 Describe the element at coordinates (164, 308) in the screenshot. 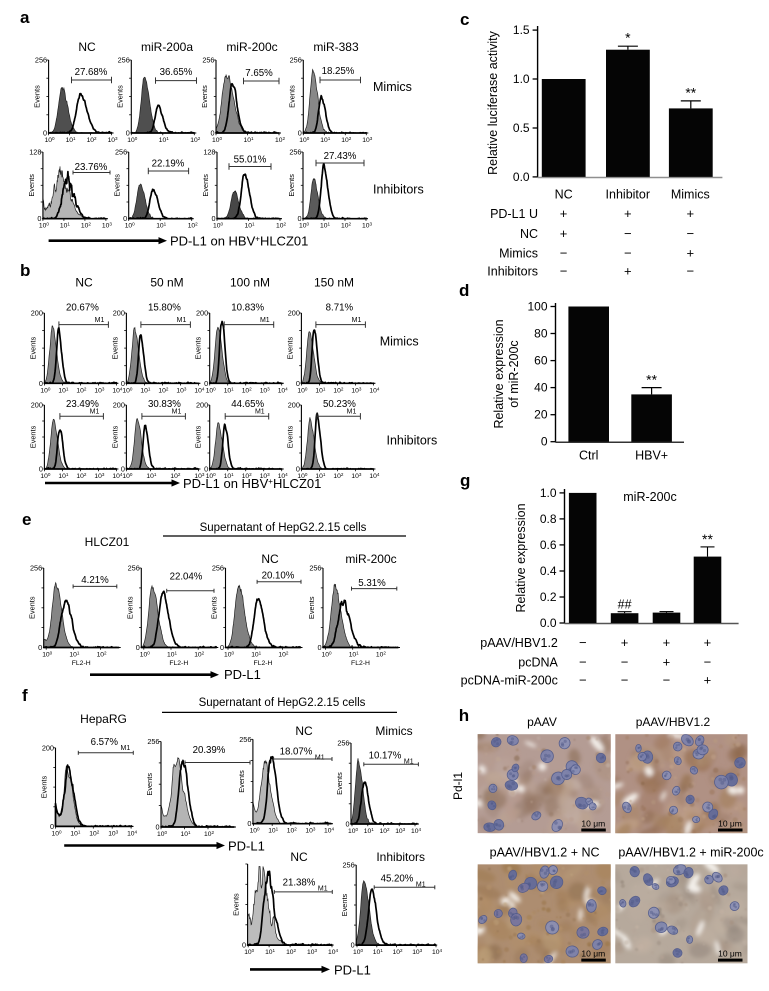

I see `svg-text: 15.80%` at that location.